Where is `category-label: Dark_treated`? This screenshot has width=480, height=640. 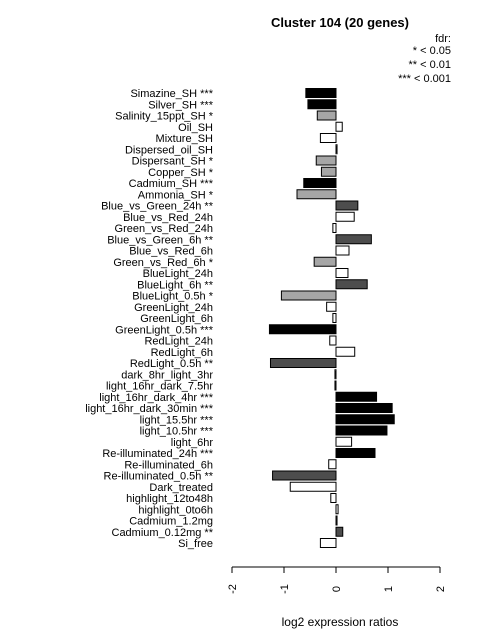
category-label: Dark_treated is located at coordinates (181, 488).